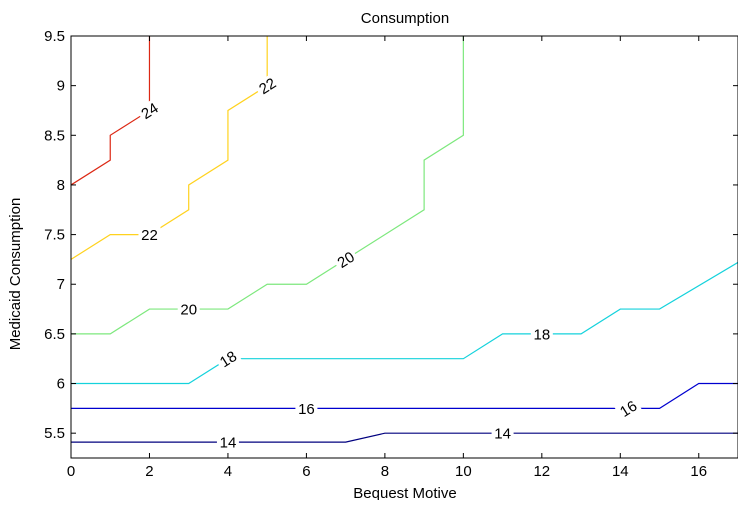 This screenshot has height=505, width=738. What do you see at coordinates (61, 284) in the screenshot?
I see `y-tick-label: 7` at bounding box center [61, 284].